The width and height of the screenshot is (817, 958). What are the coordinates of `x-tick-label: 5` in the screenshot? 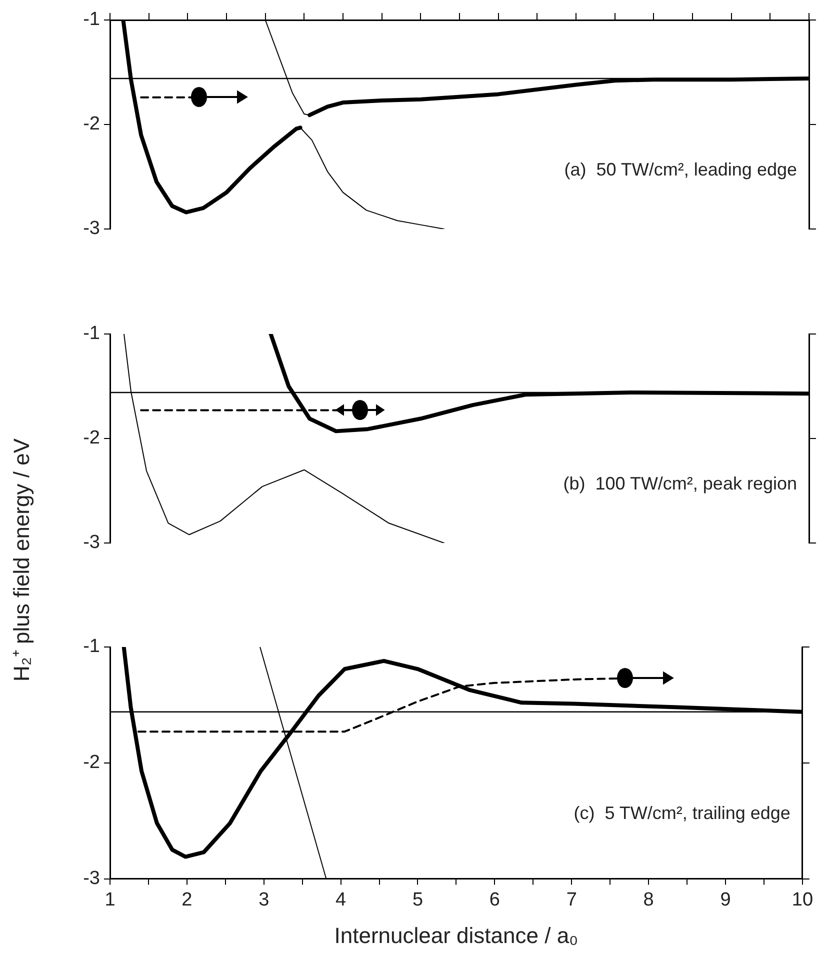 It's located at (418, 899).